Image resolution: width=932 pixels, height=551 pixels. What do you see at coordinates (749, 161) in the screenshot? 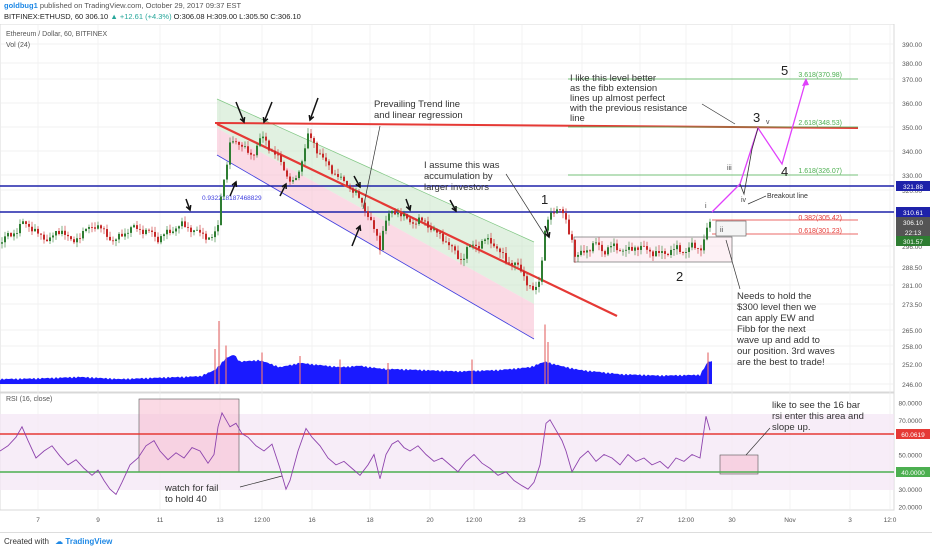
I see `wave-path-black` at bounding box center [749, 161].